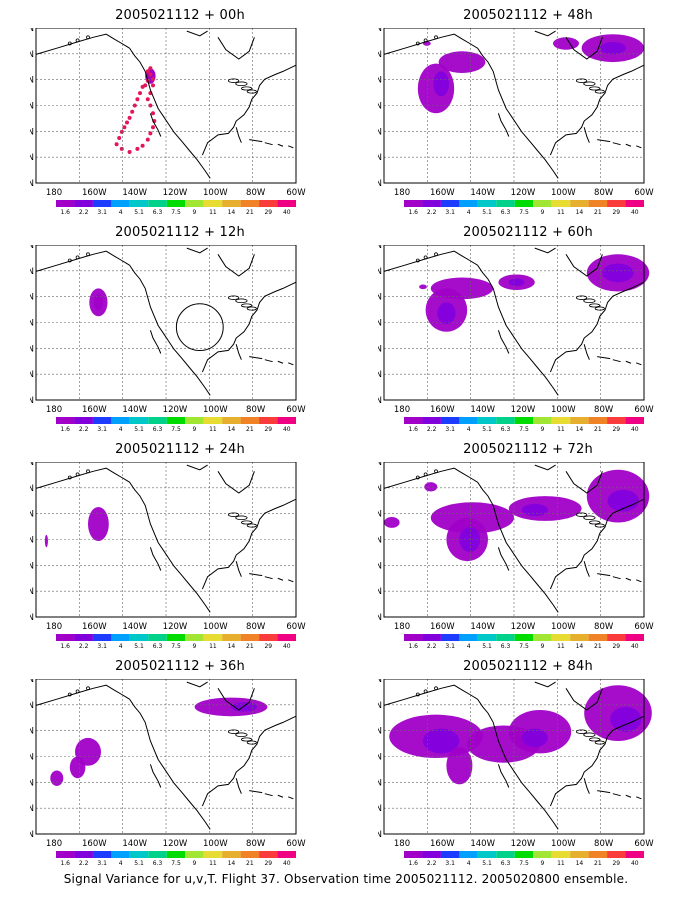  I want to click on colorbar-label: 6.3, so click(506, 212).